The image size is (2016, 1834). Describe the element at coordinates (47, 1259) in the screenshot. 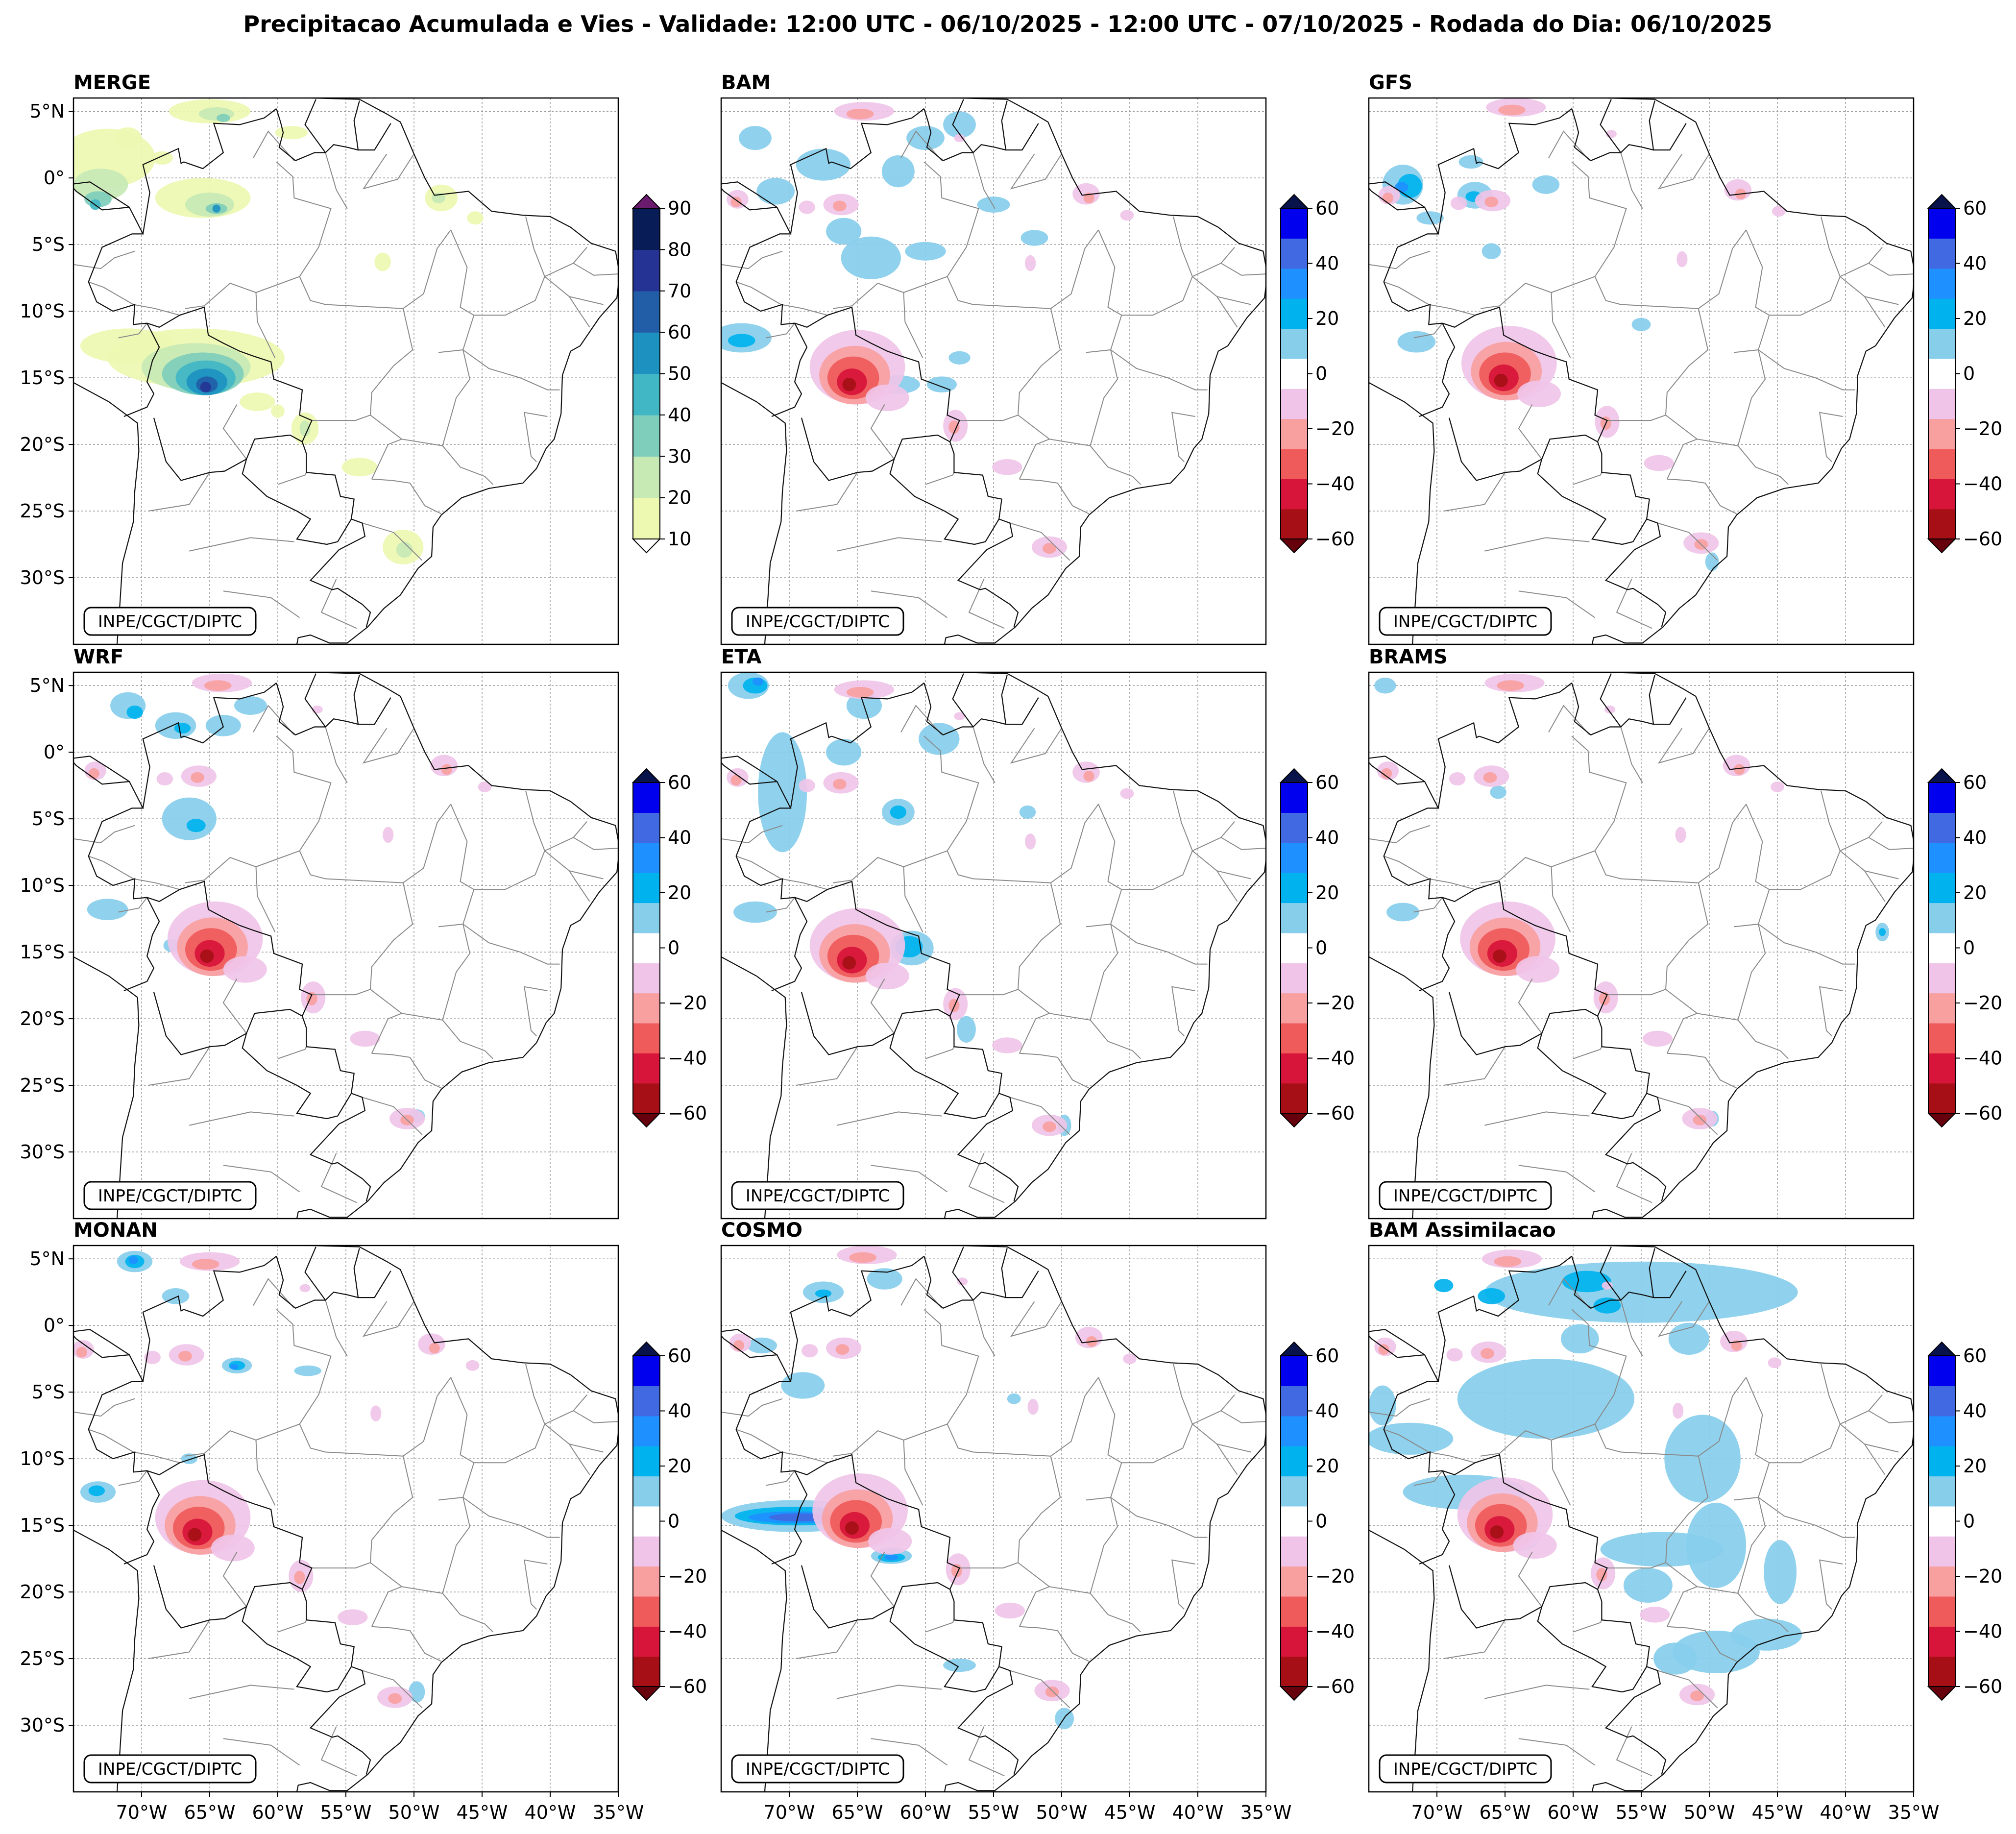

I see `lat-tick-label: 5°N` at that location.